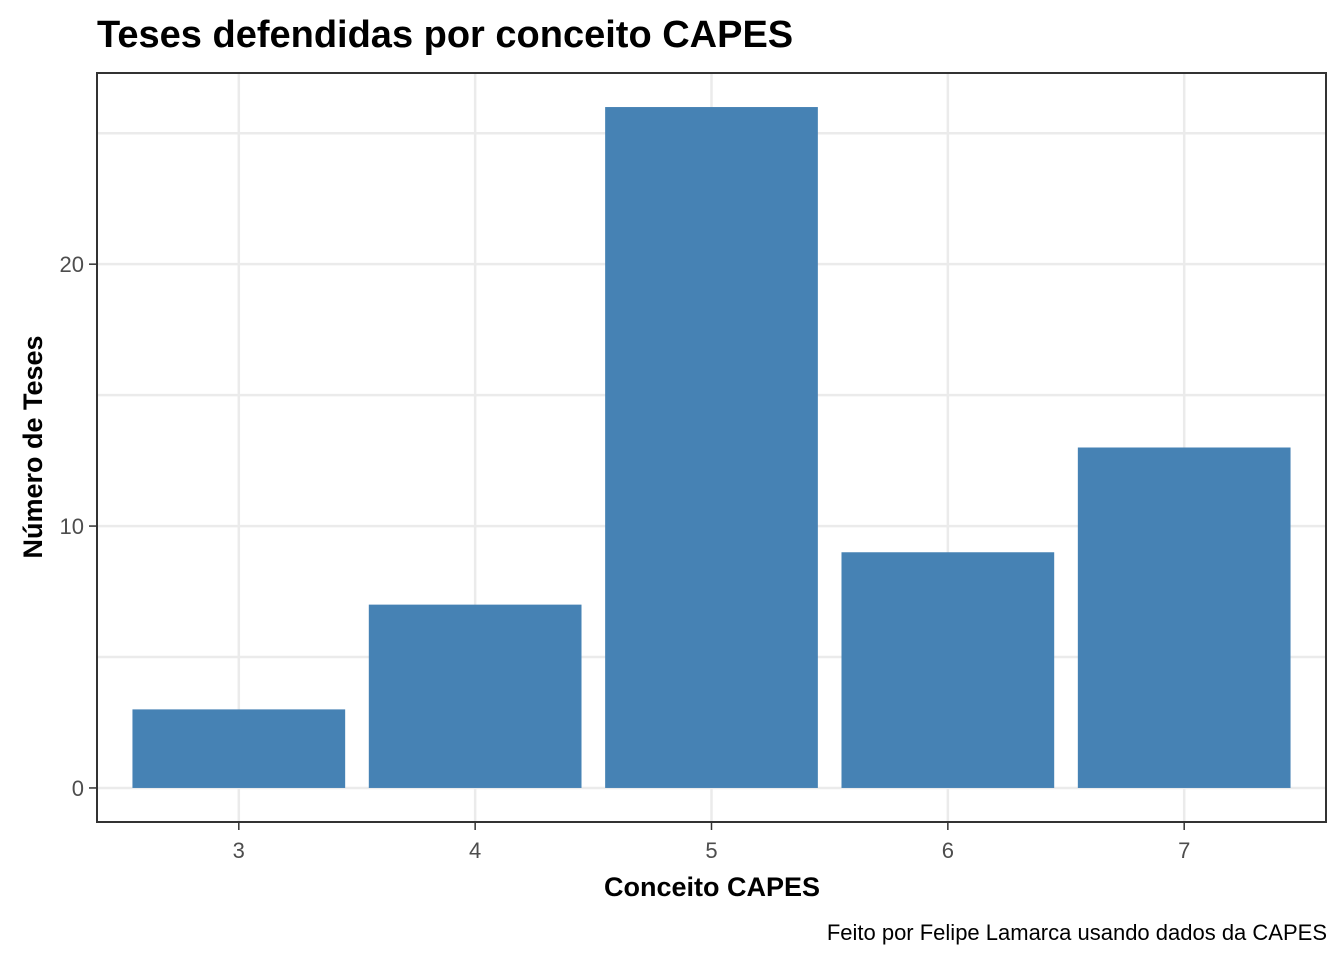 This screenshot has width=1344, height=965. Describe the element at coordinates (475, 850) in the screenshot. I see `x-tick-label: 4` at that location.